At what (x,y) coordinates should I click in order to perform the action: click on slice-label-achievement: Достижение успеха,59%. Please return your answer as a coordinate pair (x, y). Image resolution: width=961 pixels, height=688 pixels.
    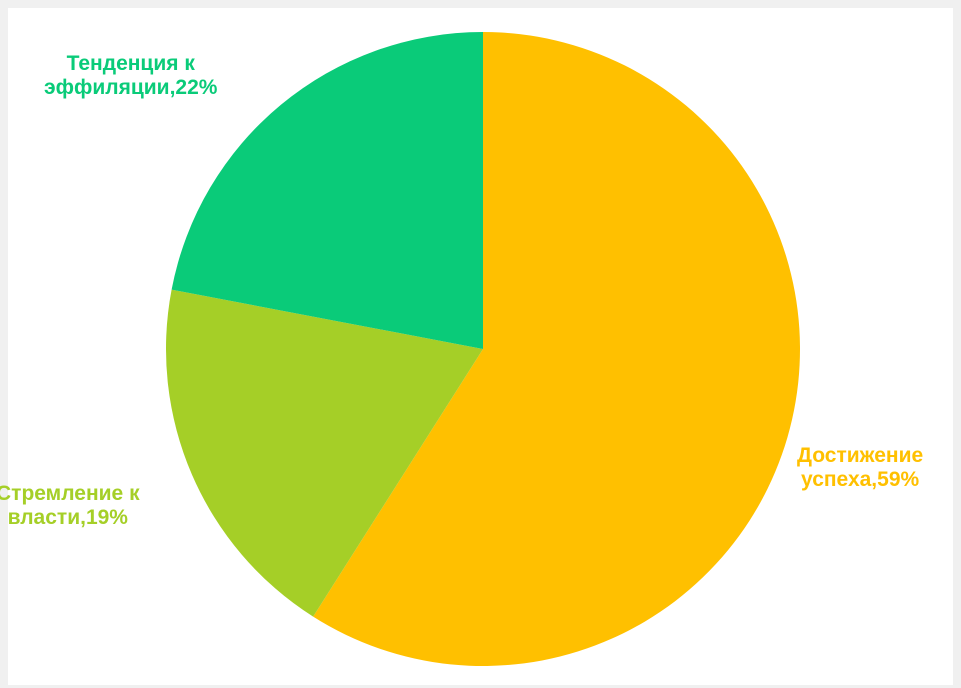
    Looking at the image, I should click on (860, 468).